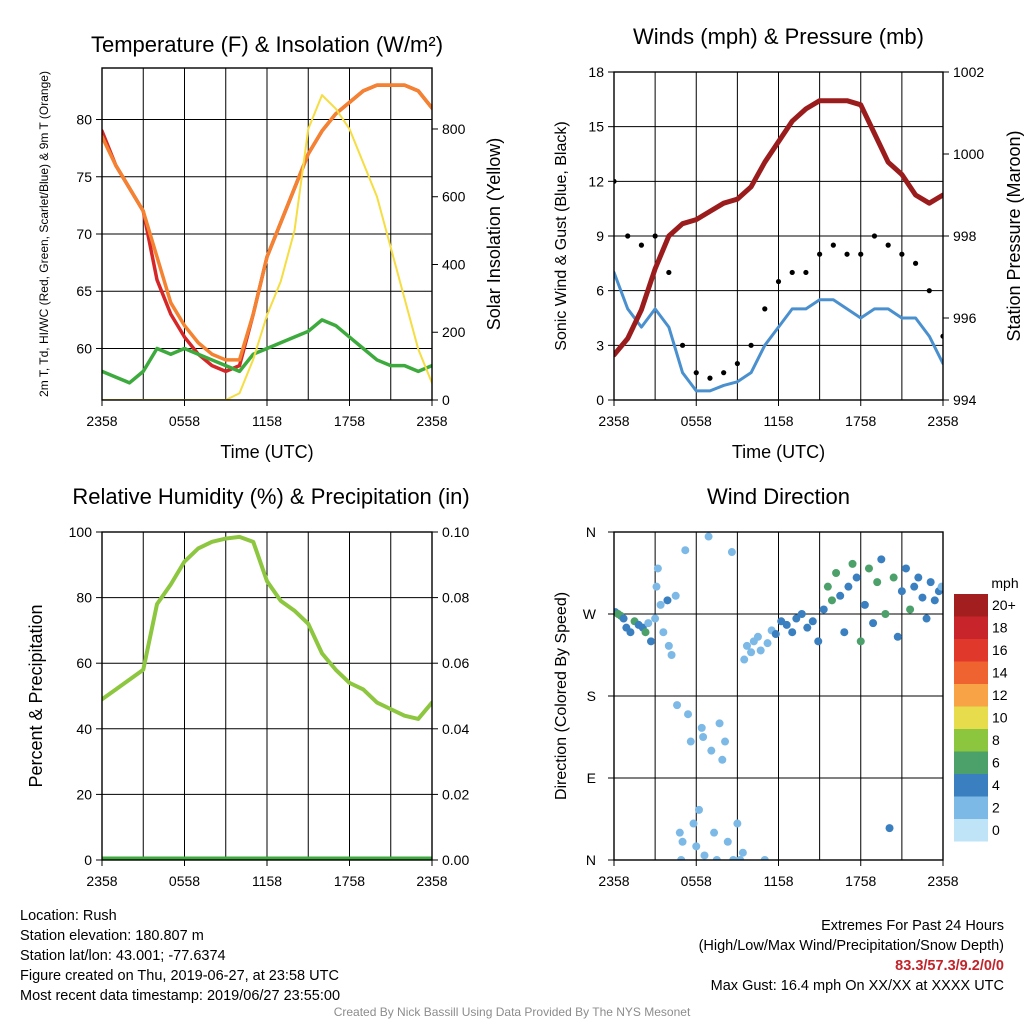 This screenshot has height=1024, width=1024. I want to click on y-tick-label: 0, so click(600, 400).